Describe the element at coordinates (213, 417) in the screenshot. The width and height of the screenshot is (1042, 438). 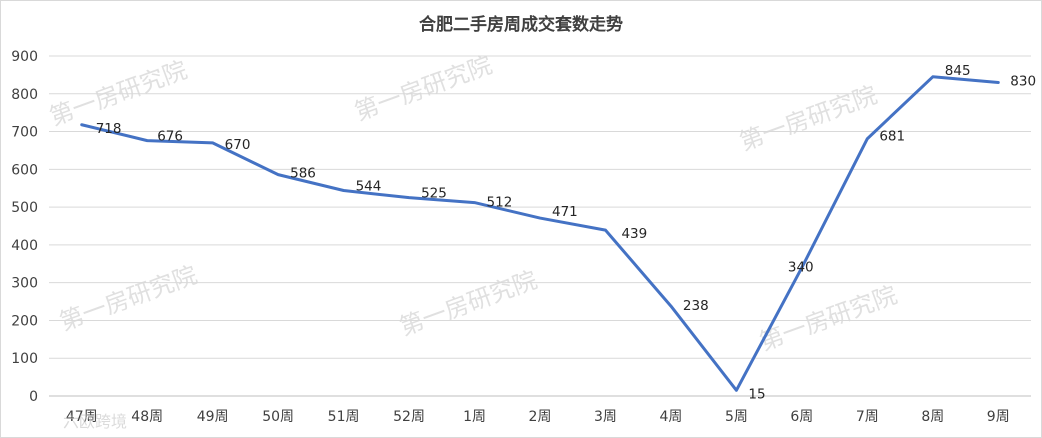
I see `x-tick-label: 49周` at that location.